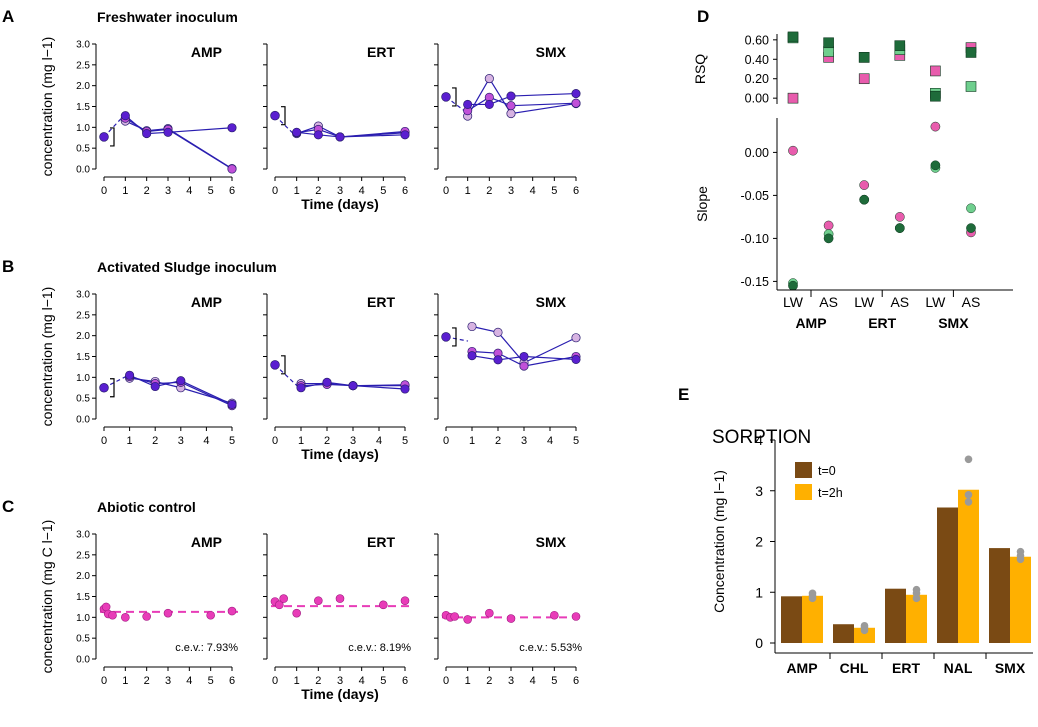  I want to click on cev-label: c.e.v.: 8.19%, so click(379, 648).